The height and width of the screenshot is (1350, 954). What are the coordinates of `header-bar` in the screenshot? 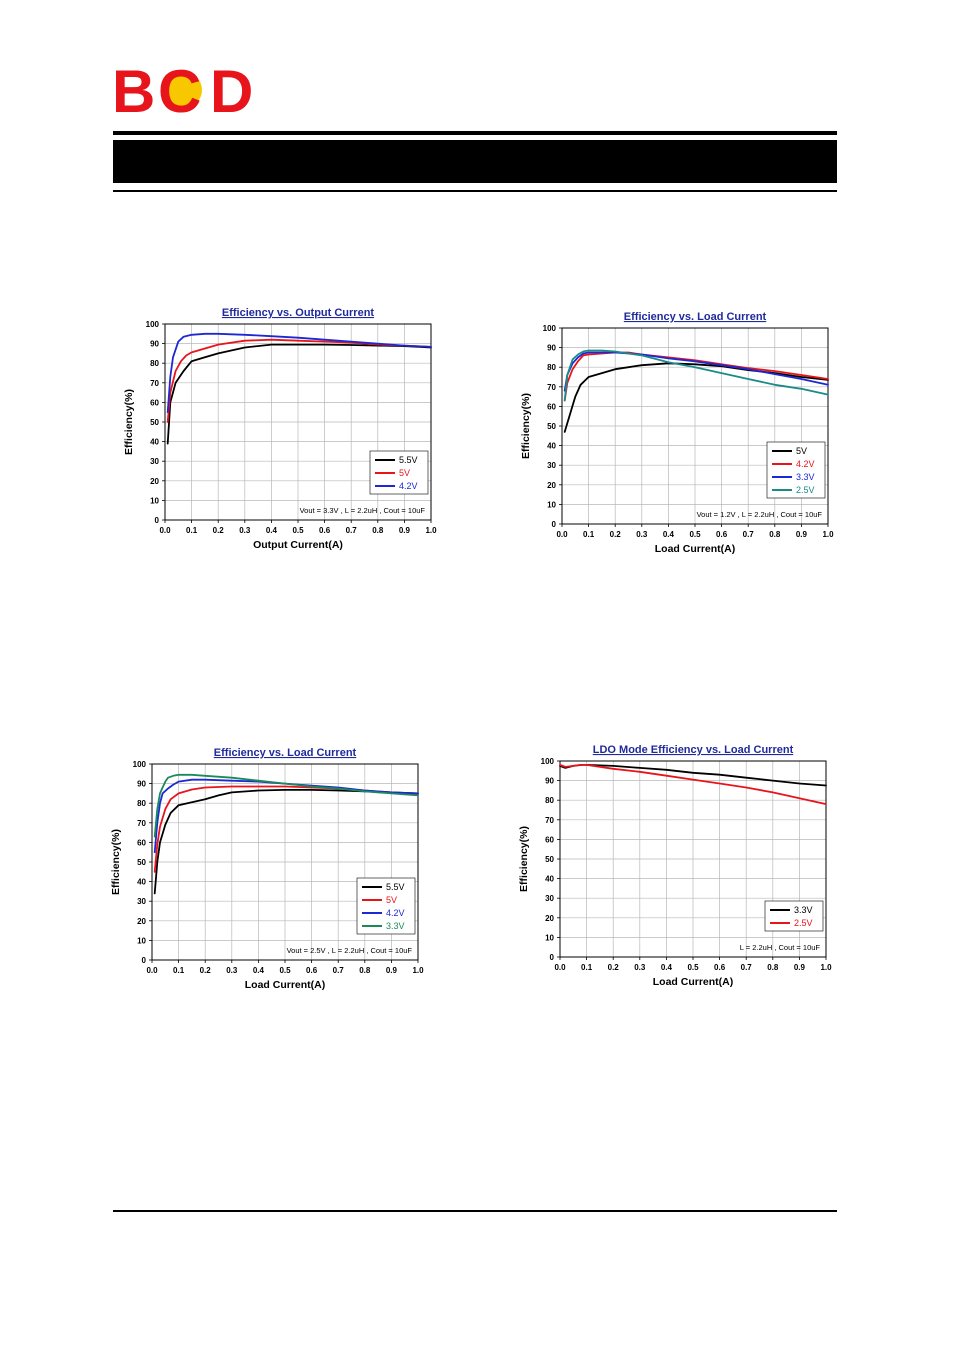 It's located at (475, 161).